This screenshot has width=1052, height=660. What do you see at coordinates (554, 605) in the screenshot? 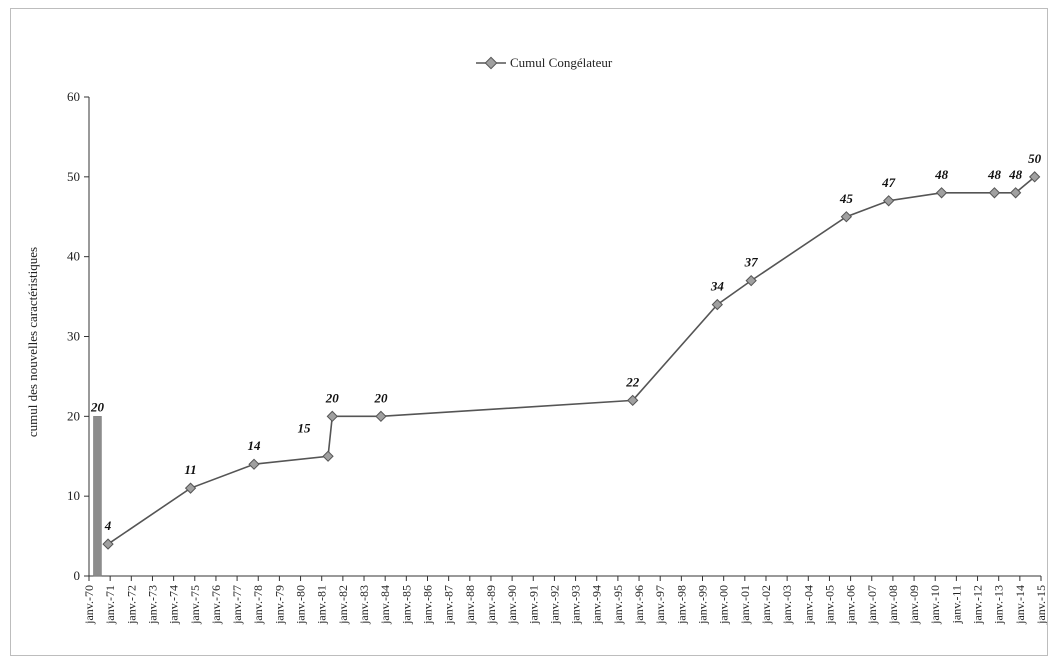
I see `x-tick-label: janv.-92` at bounding box center [554, 605].